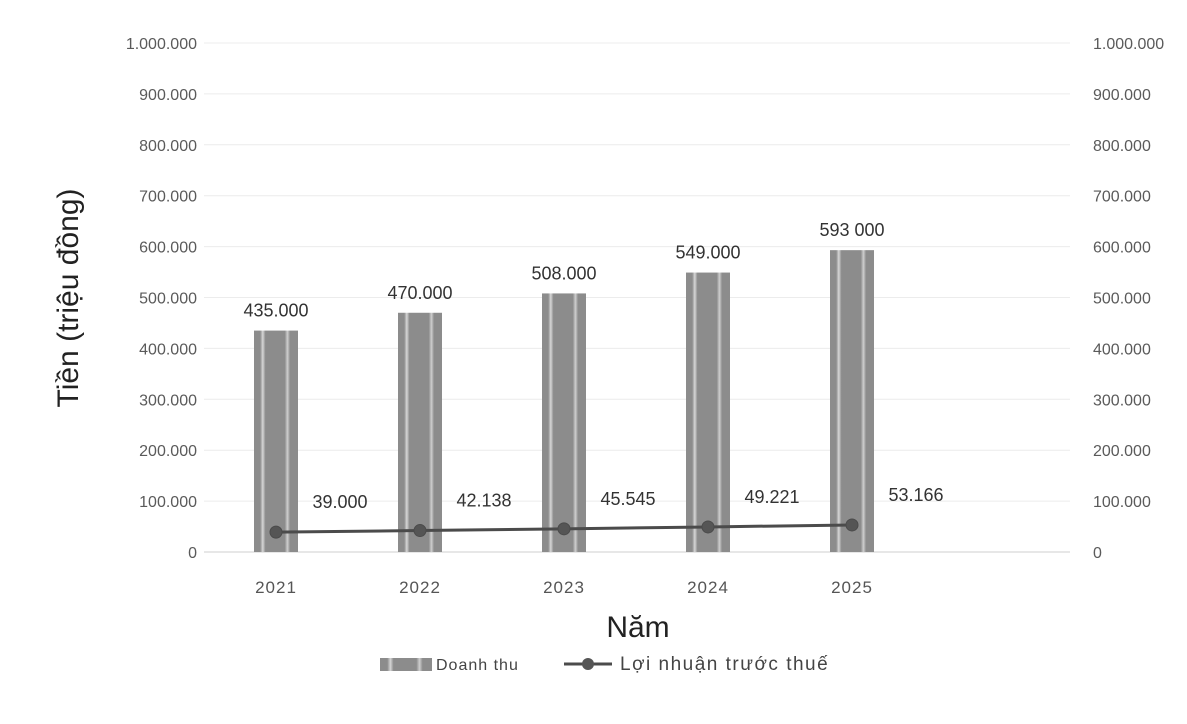 This screenshot has width=1187, height=724. Describe the element at coordinates (1128, 44) in the screenshot. I see `y-tick-label-right: 1.000.000` at that location.